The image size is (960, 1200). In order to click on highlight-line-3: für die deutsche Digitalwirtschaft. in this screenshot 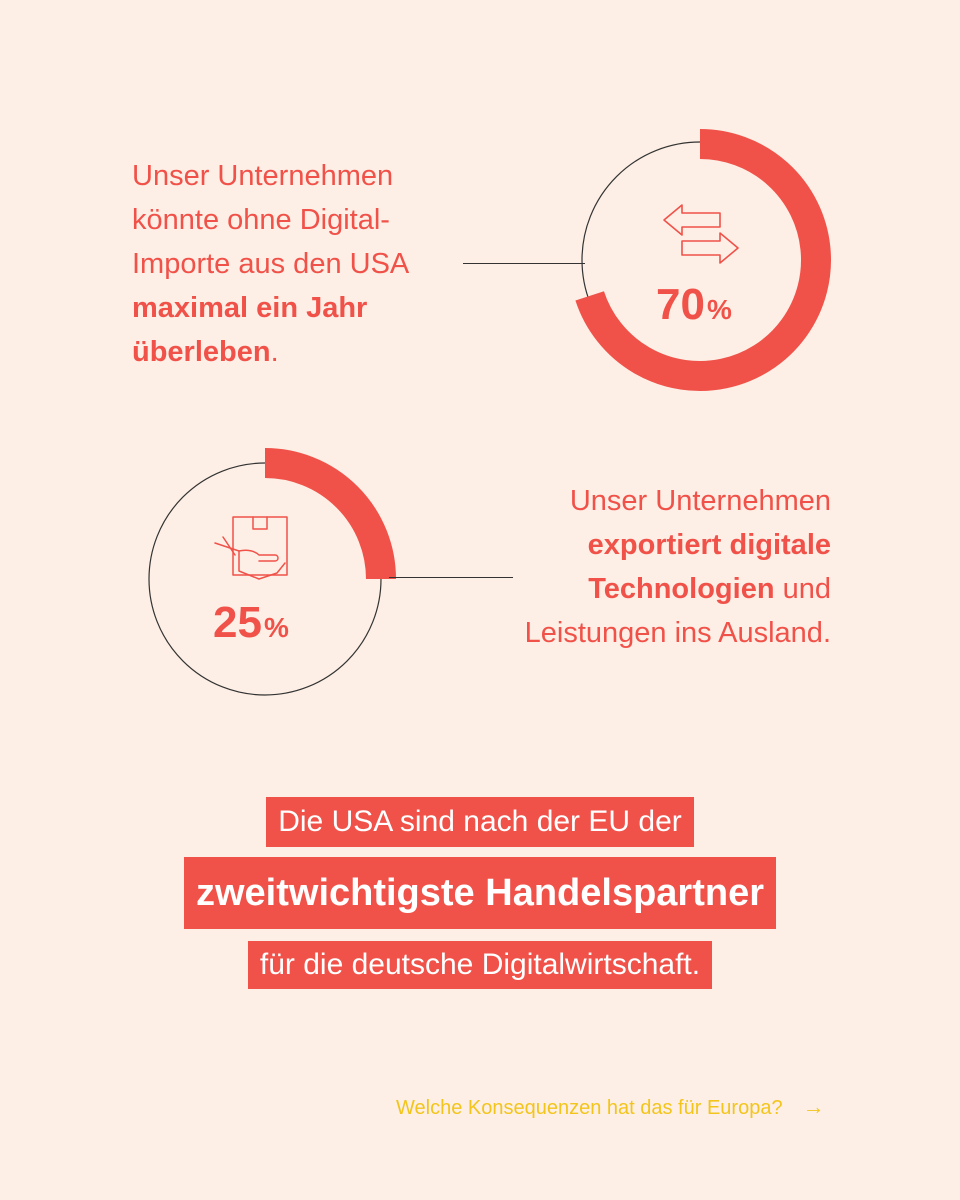, I will do `click(480, 965)`.